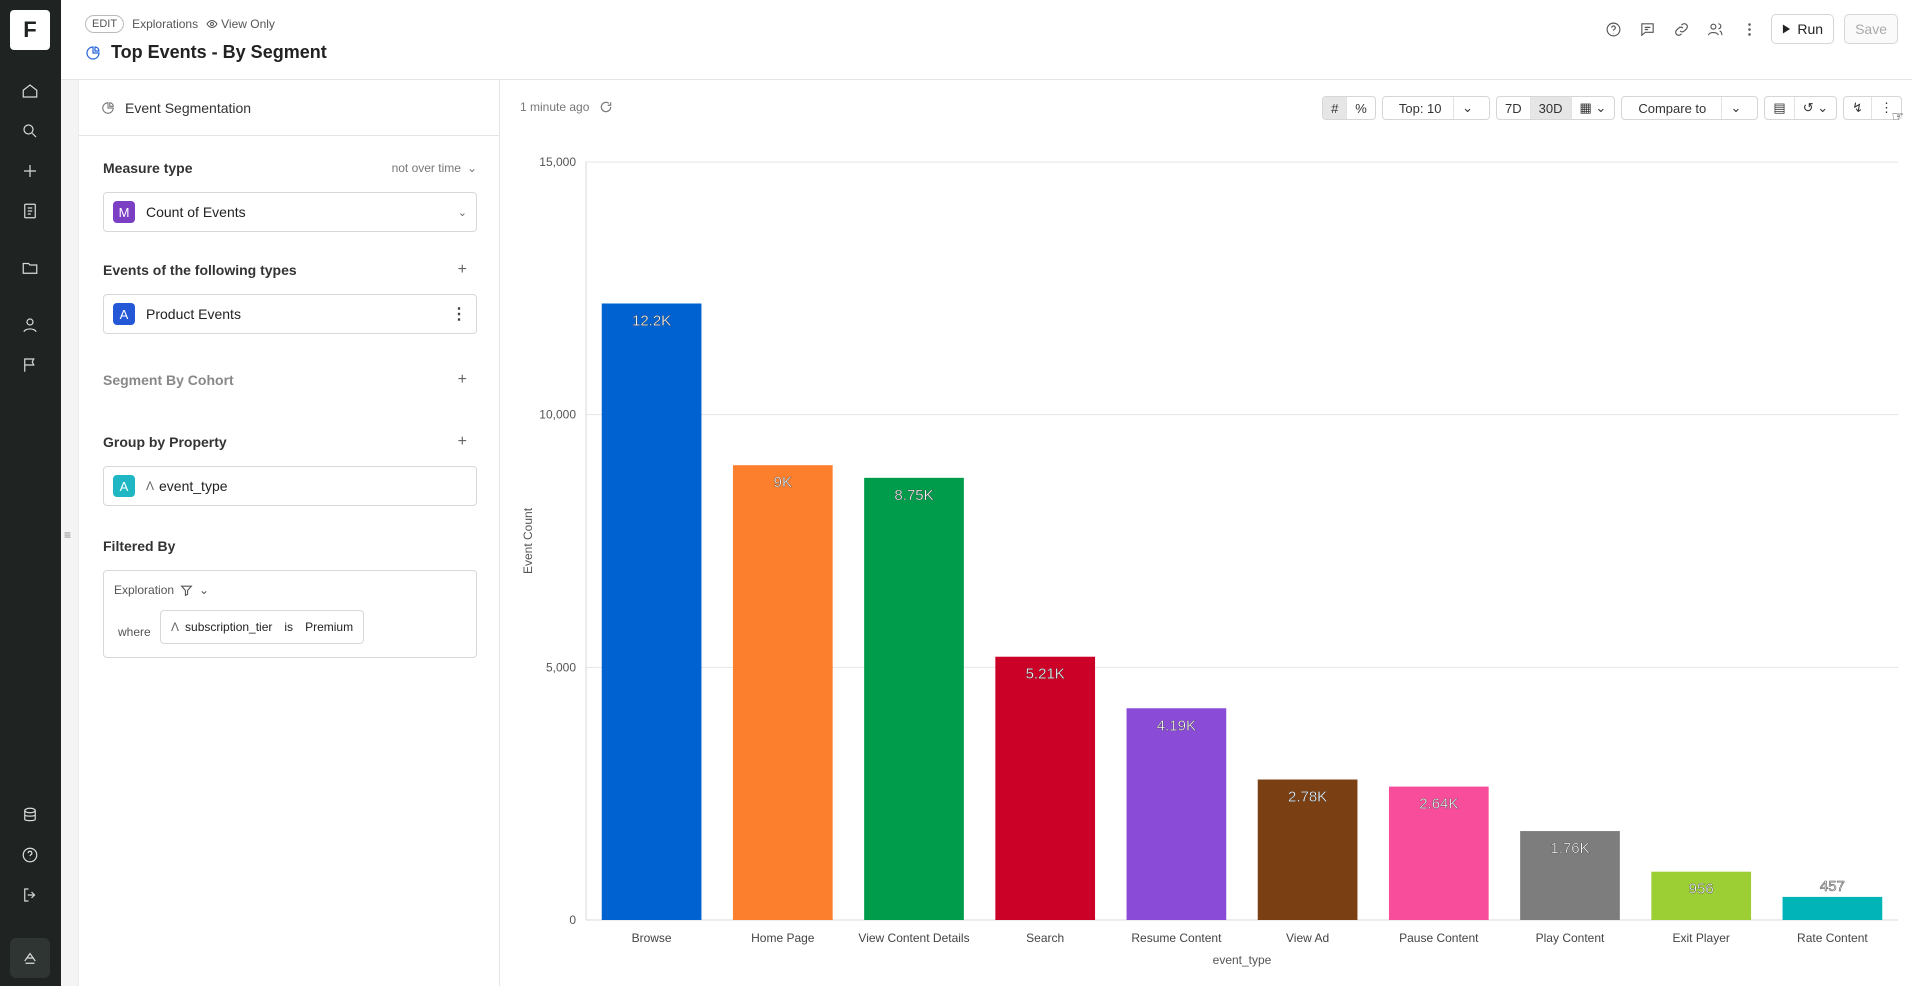  What do you see at coordinates (462, 379) in the screenshot?
I see `add-cohort-button: +` at bounding box center [462, 379].